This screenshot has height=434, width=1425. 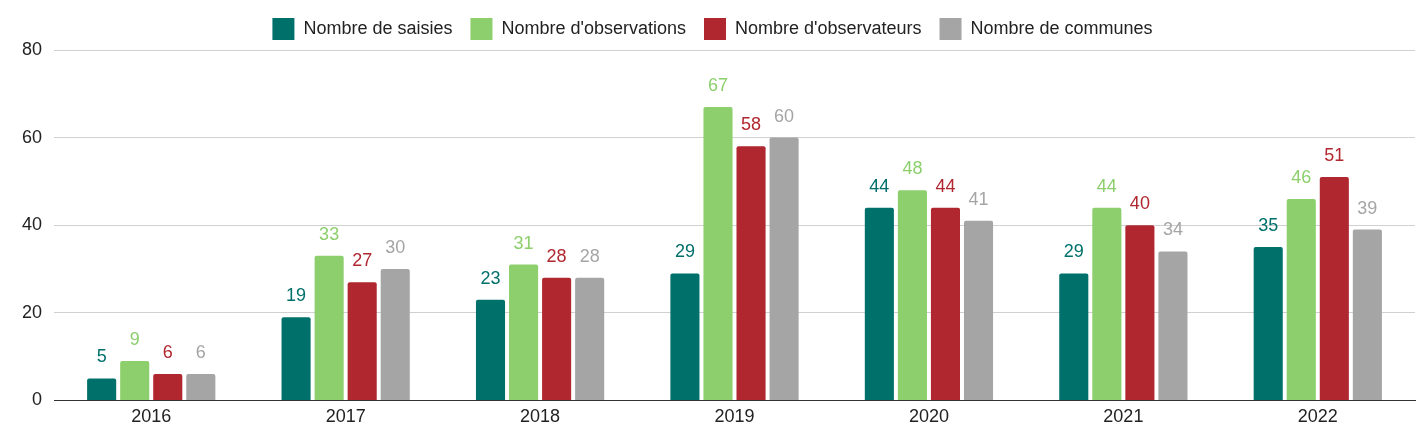 What do you see at coordinates (362, 260) in the screenshot?
I see `data-label: 27` at bounding box center [362, 260].